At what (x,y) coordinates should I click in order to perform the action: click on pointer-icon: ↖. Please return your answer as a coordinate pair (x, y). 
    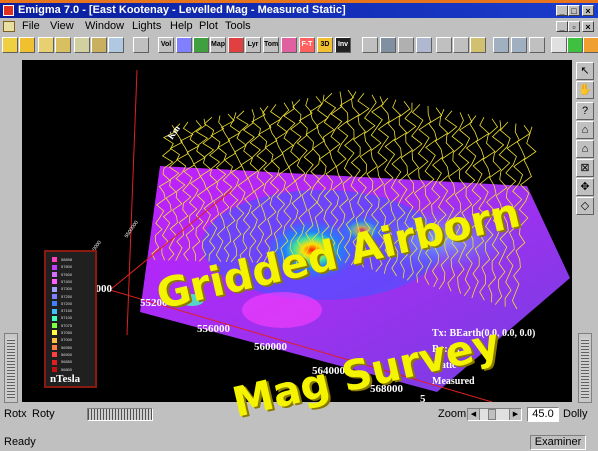
    Looking at the image, I should click on (585, 71).